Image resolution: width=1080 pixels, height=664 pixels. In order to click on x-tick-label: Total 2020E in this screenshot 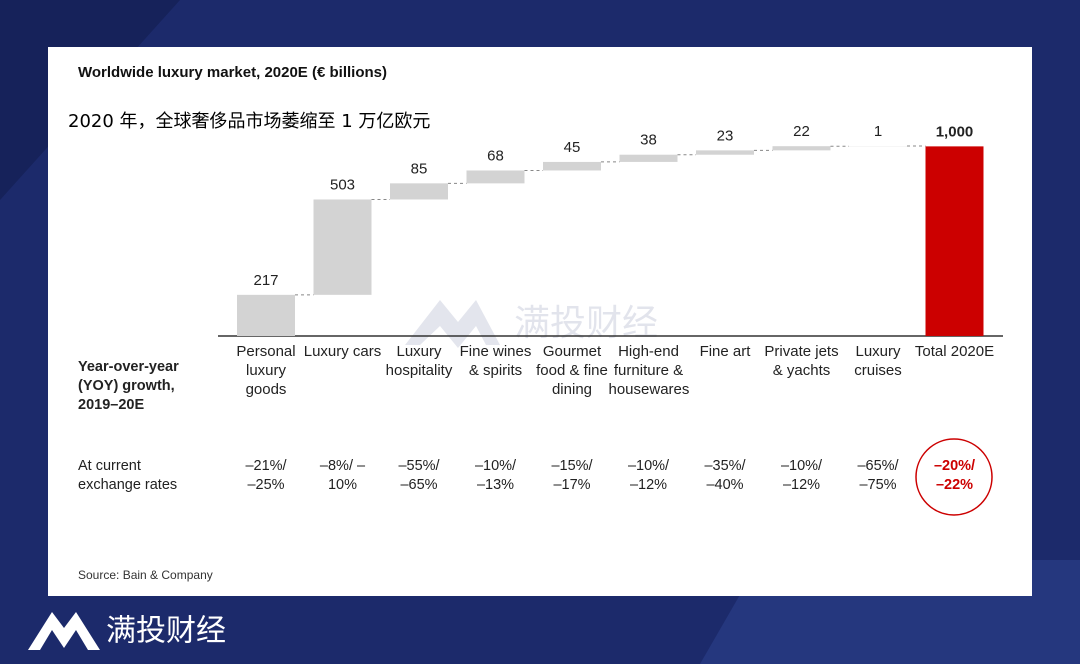, I will do `click(954, 351)`.